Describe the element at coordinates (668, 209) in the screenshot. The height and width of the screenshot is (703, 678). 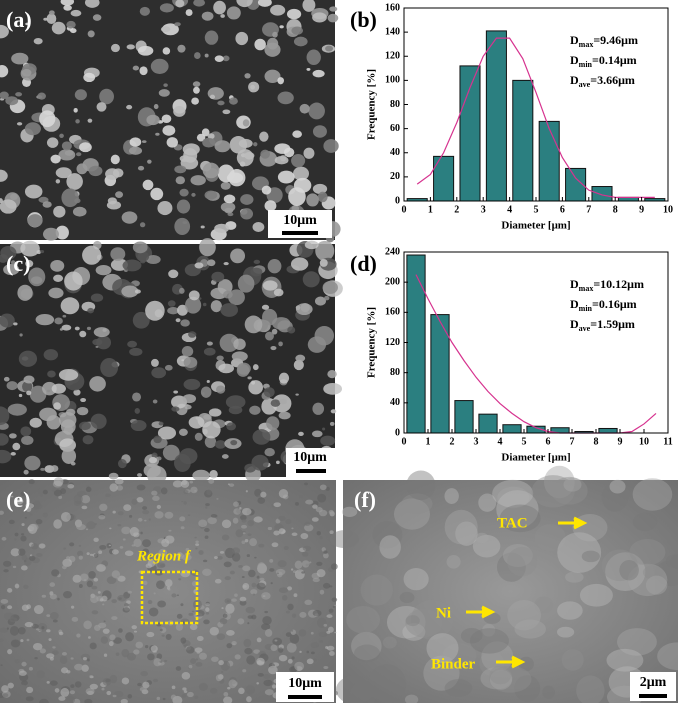
I see `x-tick-label: 10` at that location.